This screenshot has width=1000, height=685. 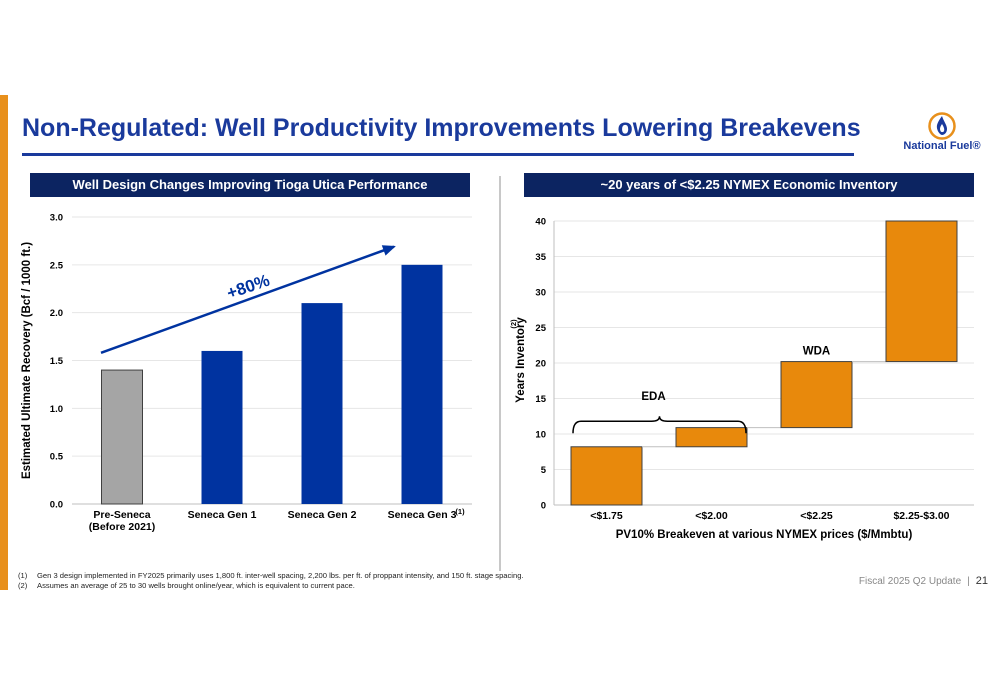 What do you see at coordinates (942, 126) in the screenshot?
I see `flame-logo-icon` at bounding box center [942, 126].